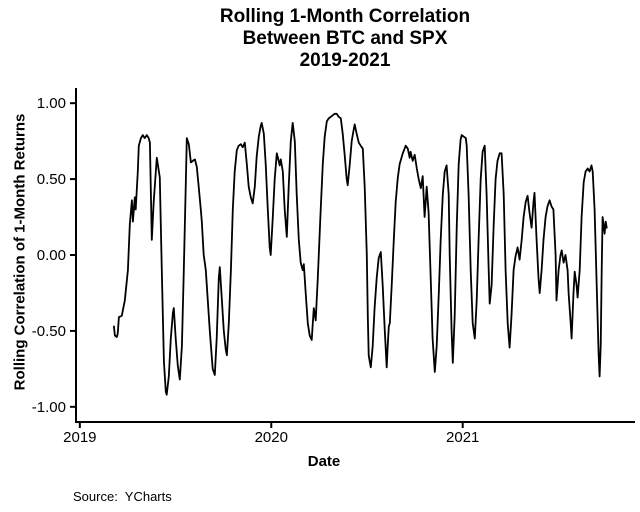  What do you see at coordinates (49, 331) in the screenshot?
I see `y-tick-label: -0.50` at bounding box center [49, 331].